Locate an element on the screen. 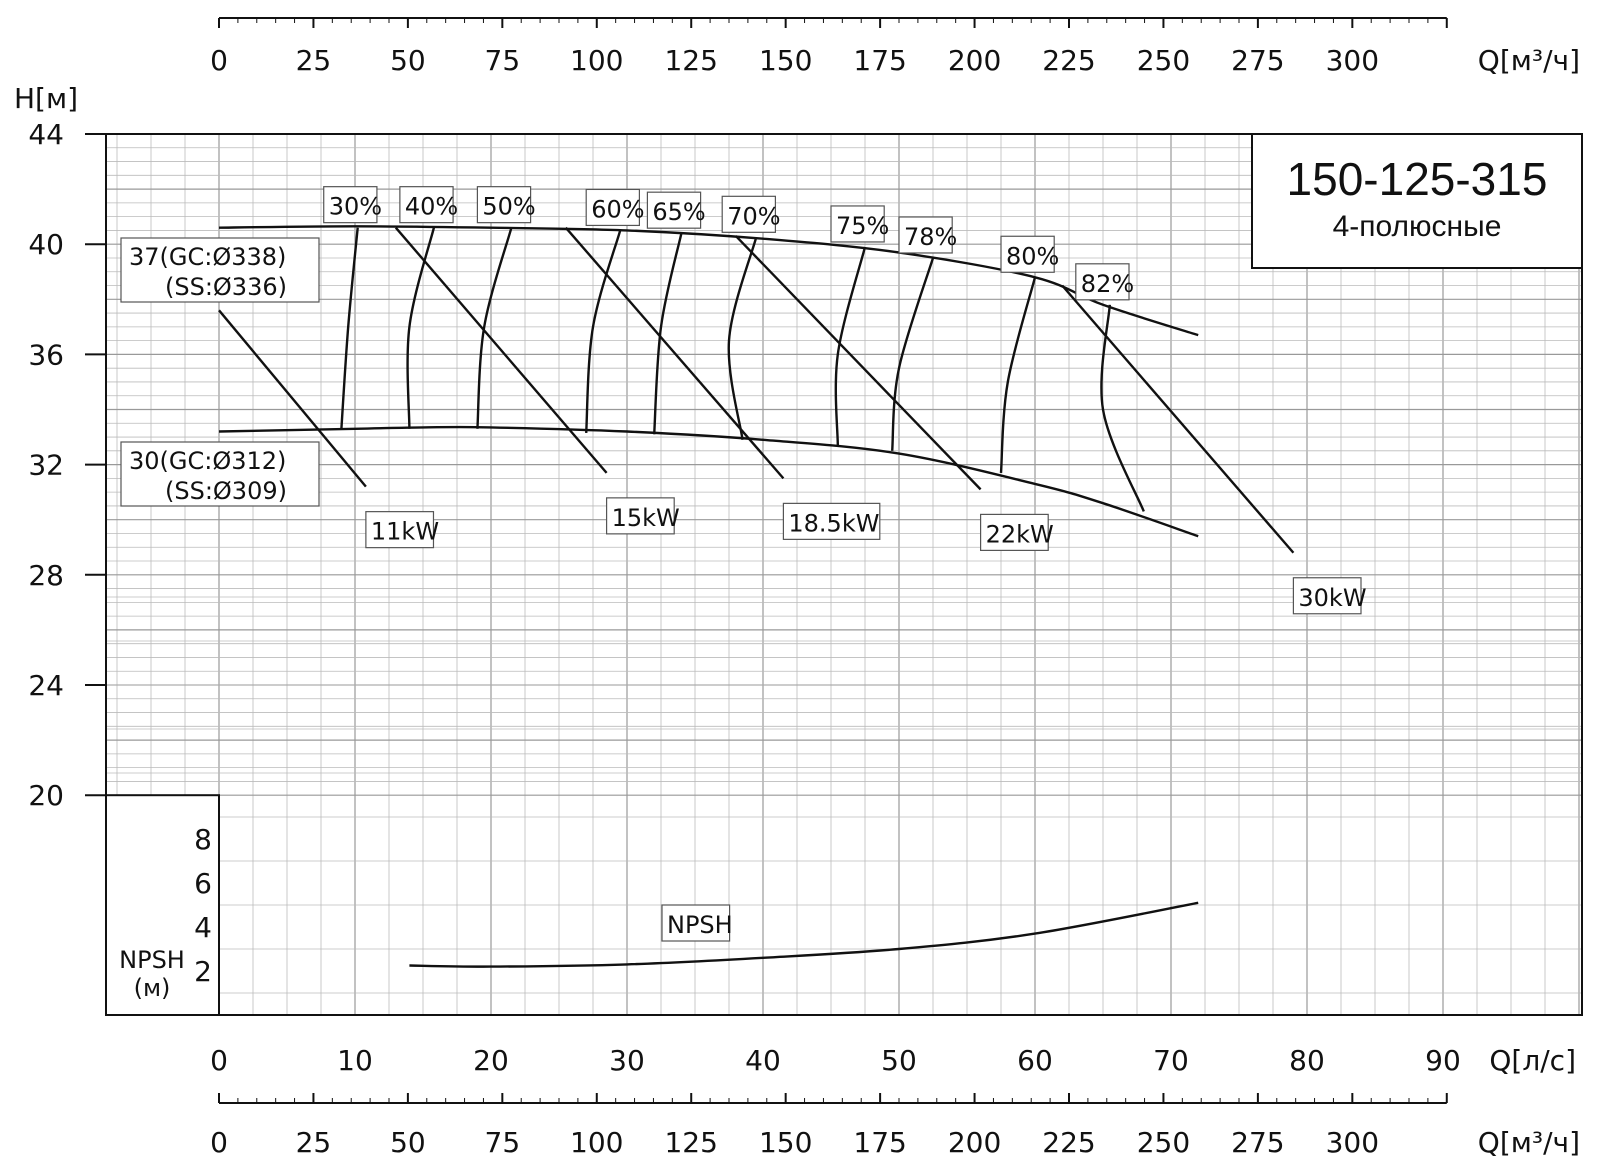 The height and width of the screenshot is (1173, 1600). efficiency-label: 40% is located at coordinates (428, 205).